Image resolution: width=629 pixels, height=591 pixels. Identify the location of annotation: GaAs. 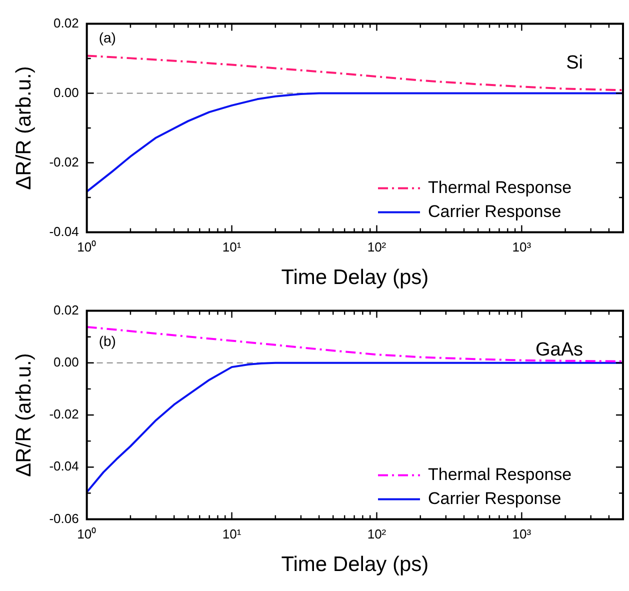
(559, 350).